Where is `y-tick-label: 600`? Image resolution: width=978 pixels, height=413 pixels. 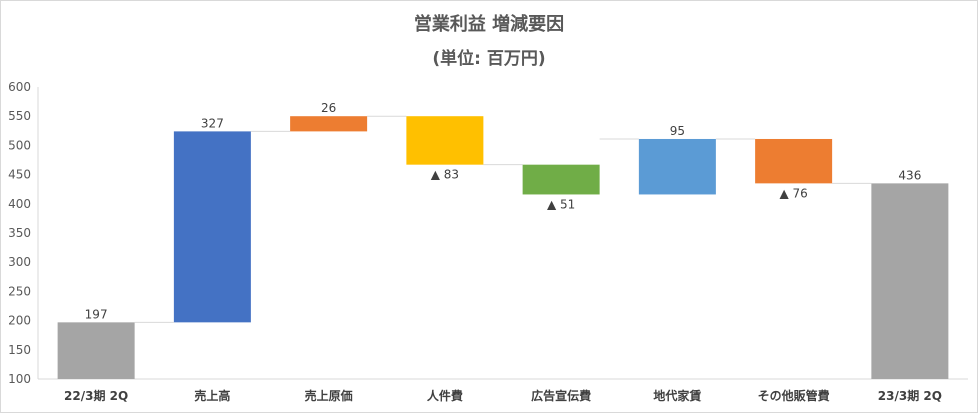 y-tick-label: 600 is located at coordinates (19, 87).